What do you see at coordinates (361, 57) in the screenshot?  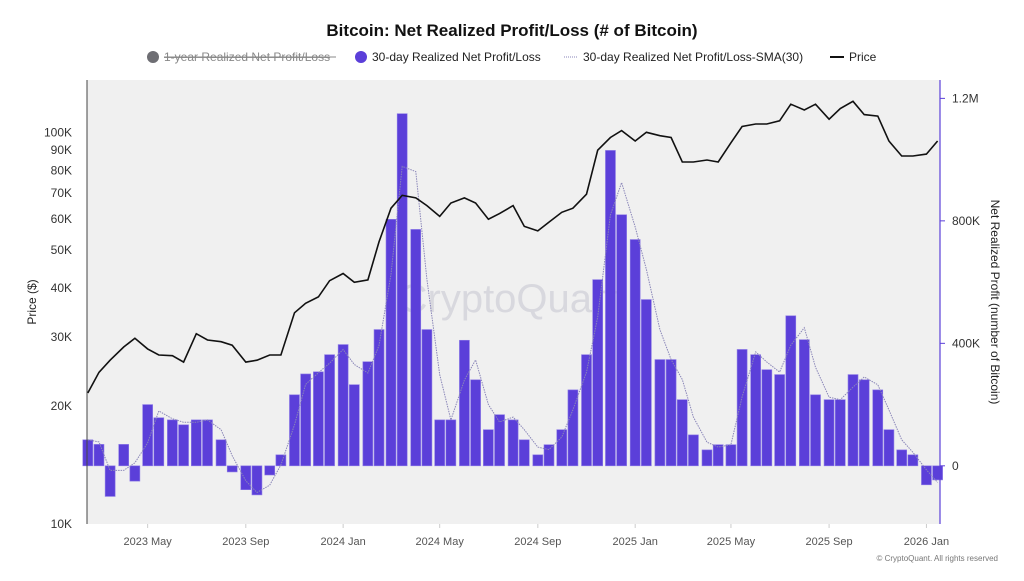 I see `legend-marker-30d` at bounding box center [361, 57].